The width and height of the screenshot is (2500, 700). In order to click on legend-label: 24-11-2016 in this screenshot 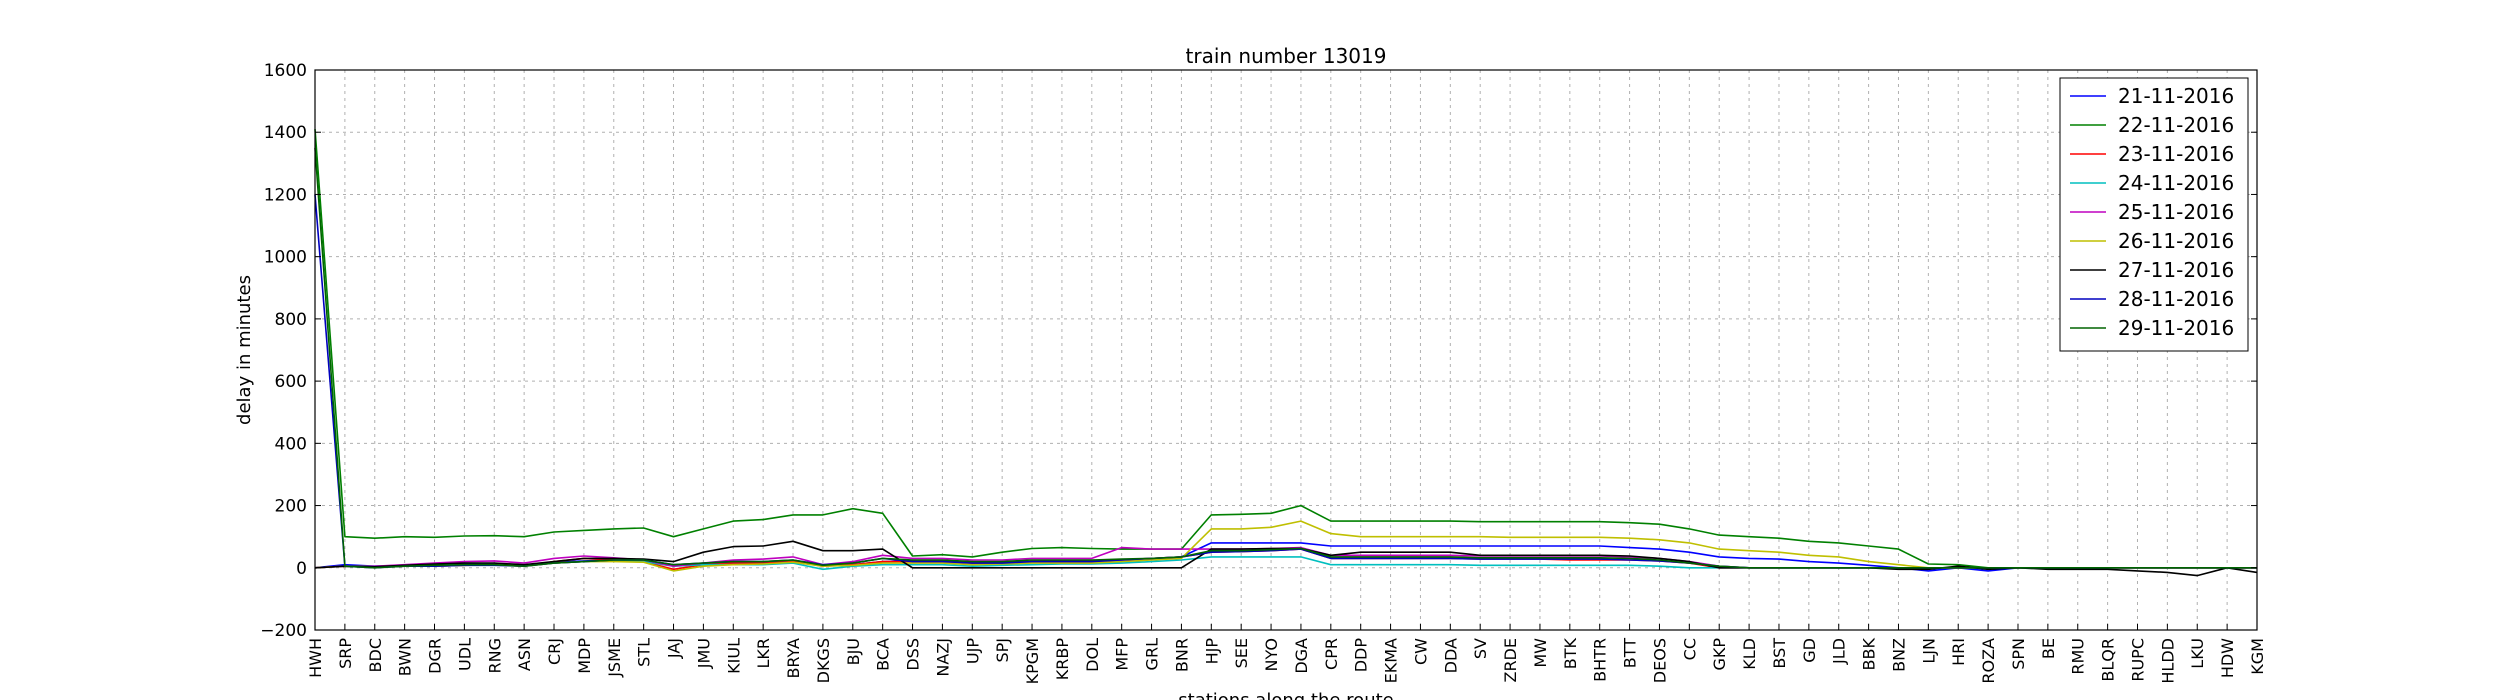, I will do `click(2176, 183)`.